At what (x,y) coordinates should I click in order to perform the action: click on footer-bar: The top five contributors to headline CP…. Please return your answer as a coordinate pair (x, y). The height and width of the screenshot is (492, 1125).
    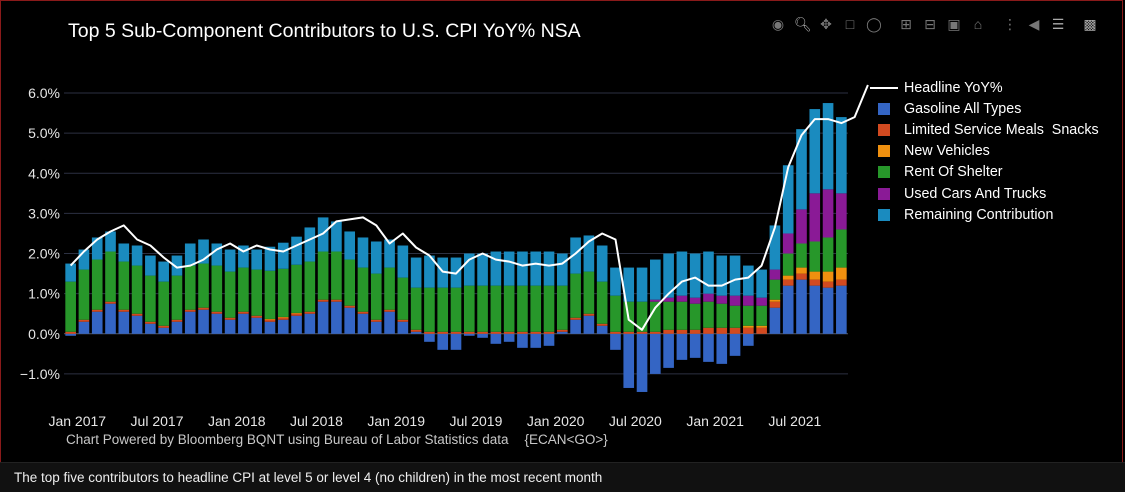
    Looking at the image, I should click on (562, 477).